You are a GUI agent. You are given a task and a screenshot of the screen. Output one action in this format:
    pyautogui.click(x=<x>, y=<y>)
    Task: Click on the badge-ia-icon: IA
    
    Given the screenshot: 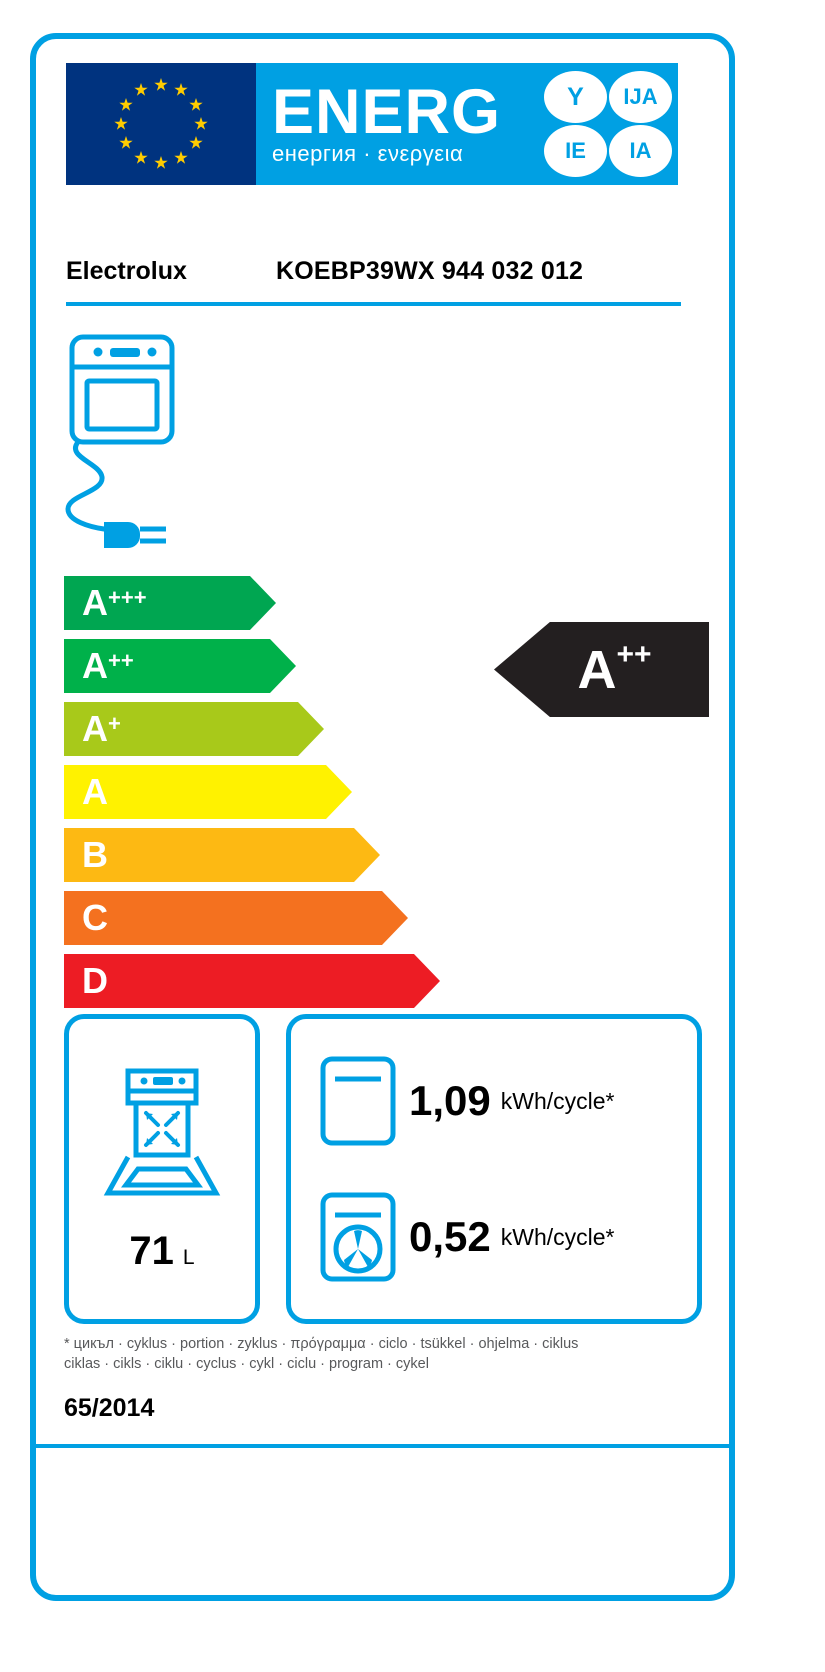 What is the action you would take?
    pyautogui.click(x=640, y=151)
    